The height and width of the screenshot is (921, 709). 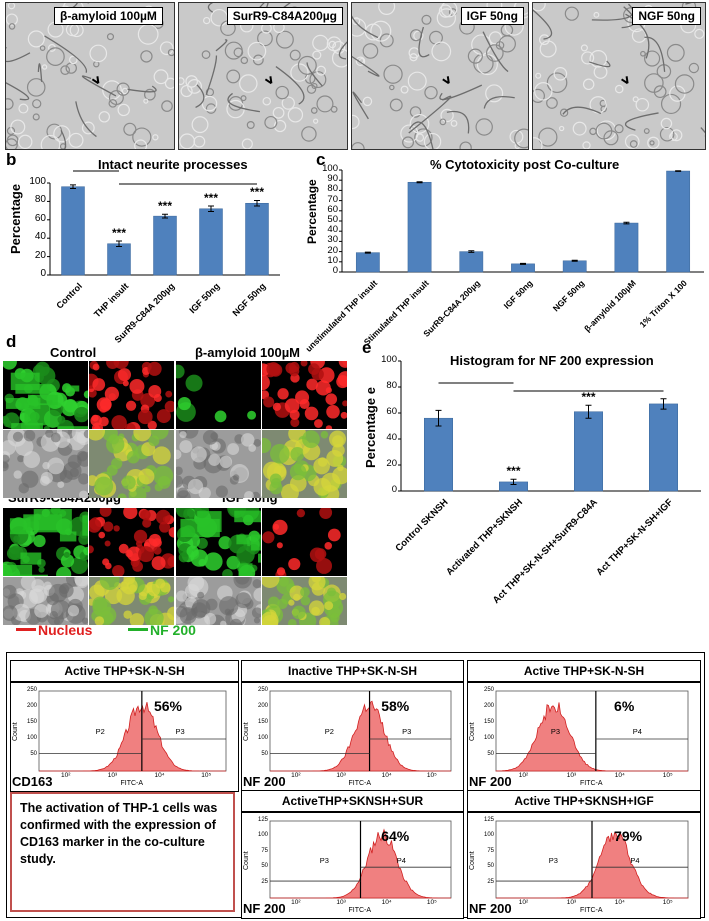 What do you see at coordinates (395, 836) in the screenshot?
I see `flow-percent: 64%` at bounding box center [395, 836].